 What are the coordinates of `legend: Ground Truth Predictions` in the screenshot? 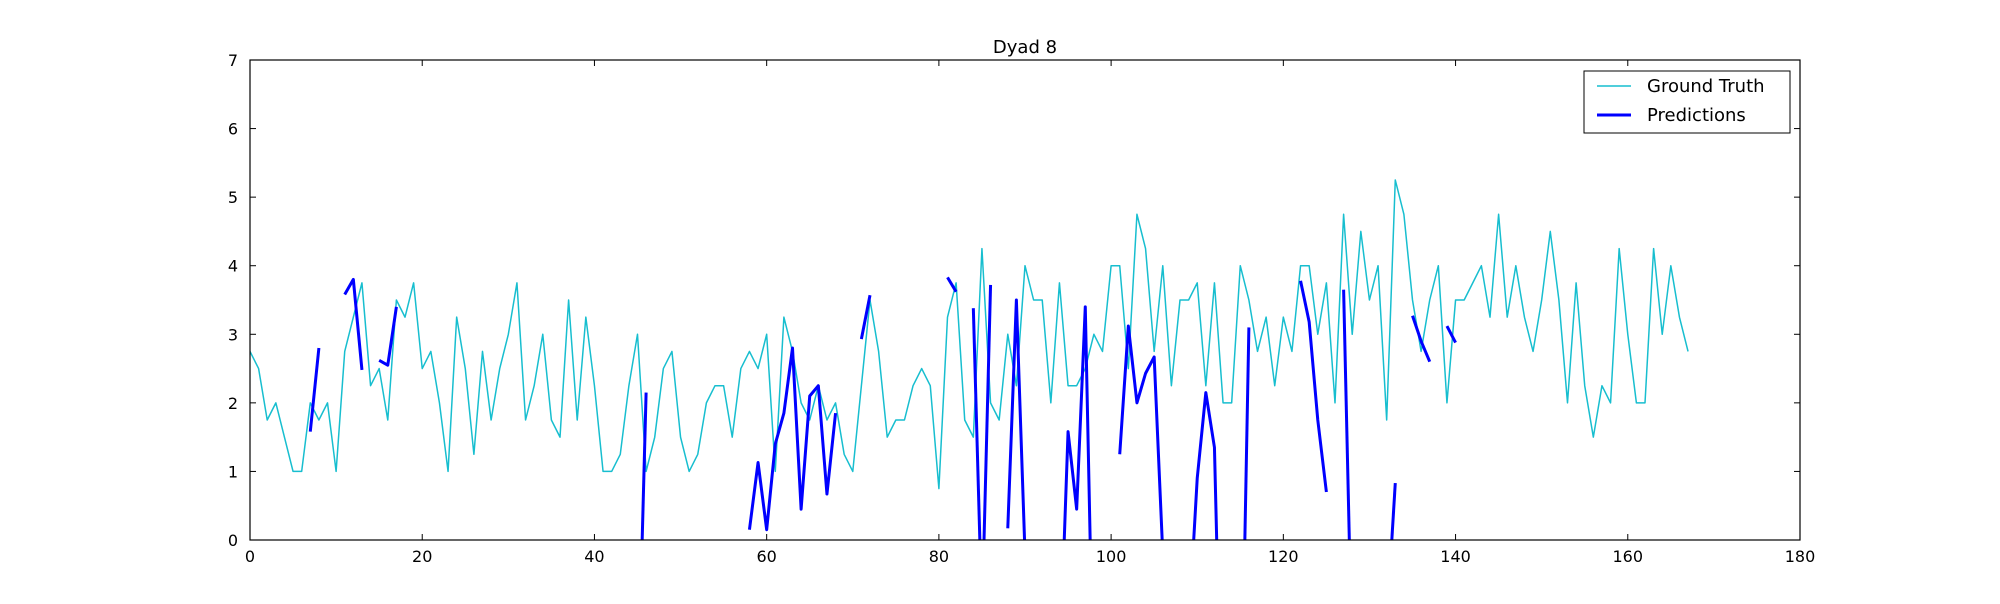 It's located at (1687, 102).